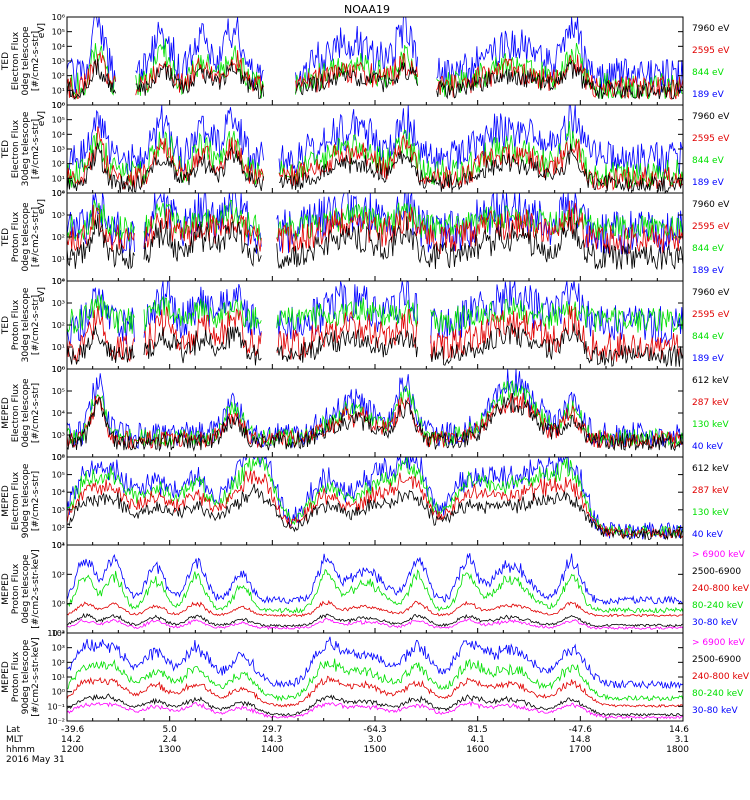 The height and width of the screenshot is (800, 750). I want to click on axis-mlt-value: 3.1, so click(682, 740).